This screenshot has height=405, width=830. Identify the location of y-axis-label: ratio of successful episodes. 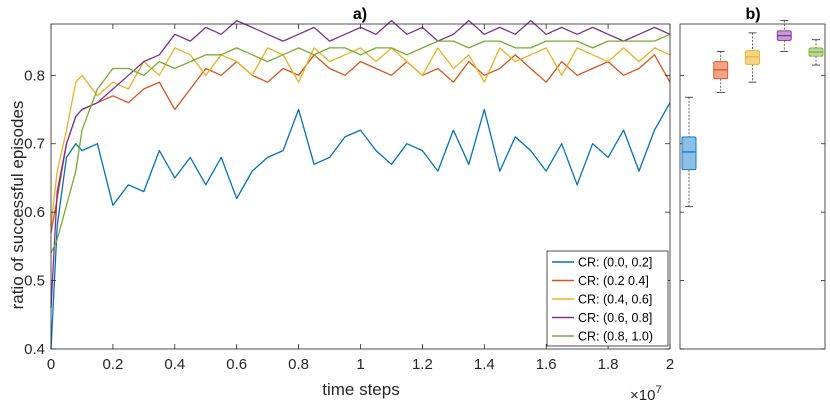
(17, 205).